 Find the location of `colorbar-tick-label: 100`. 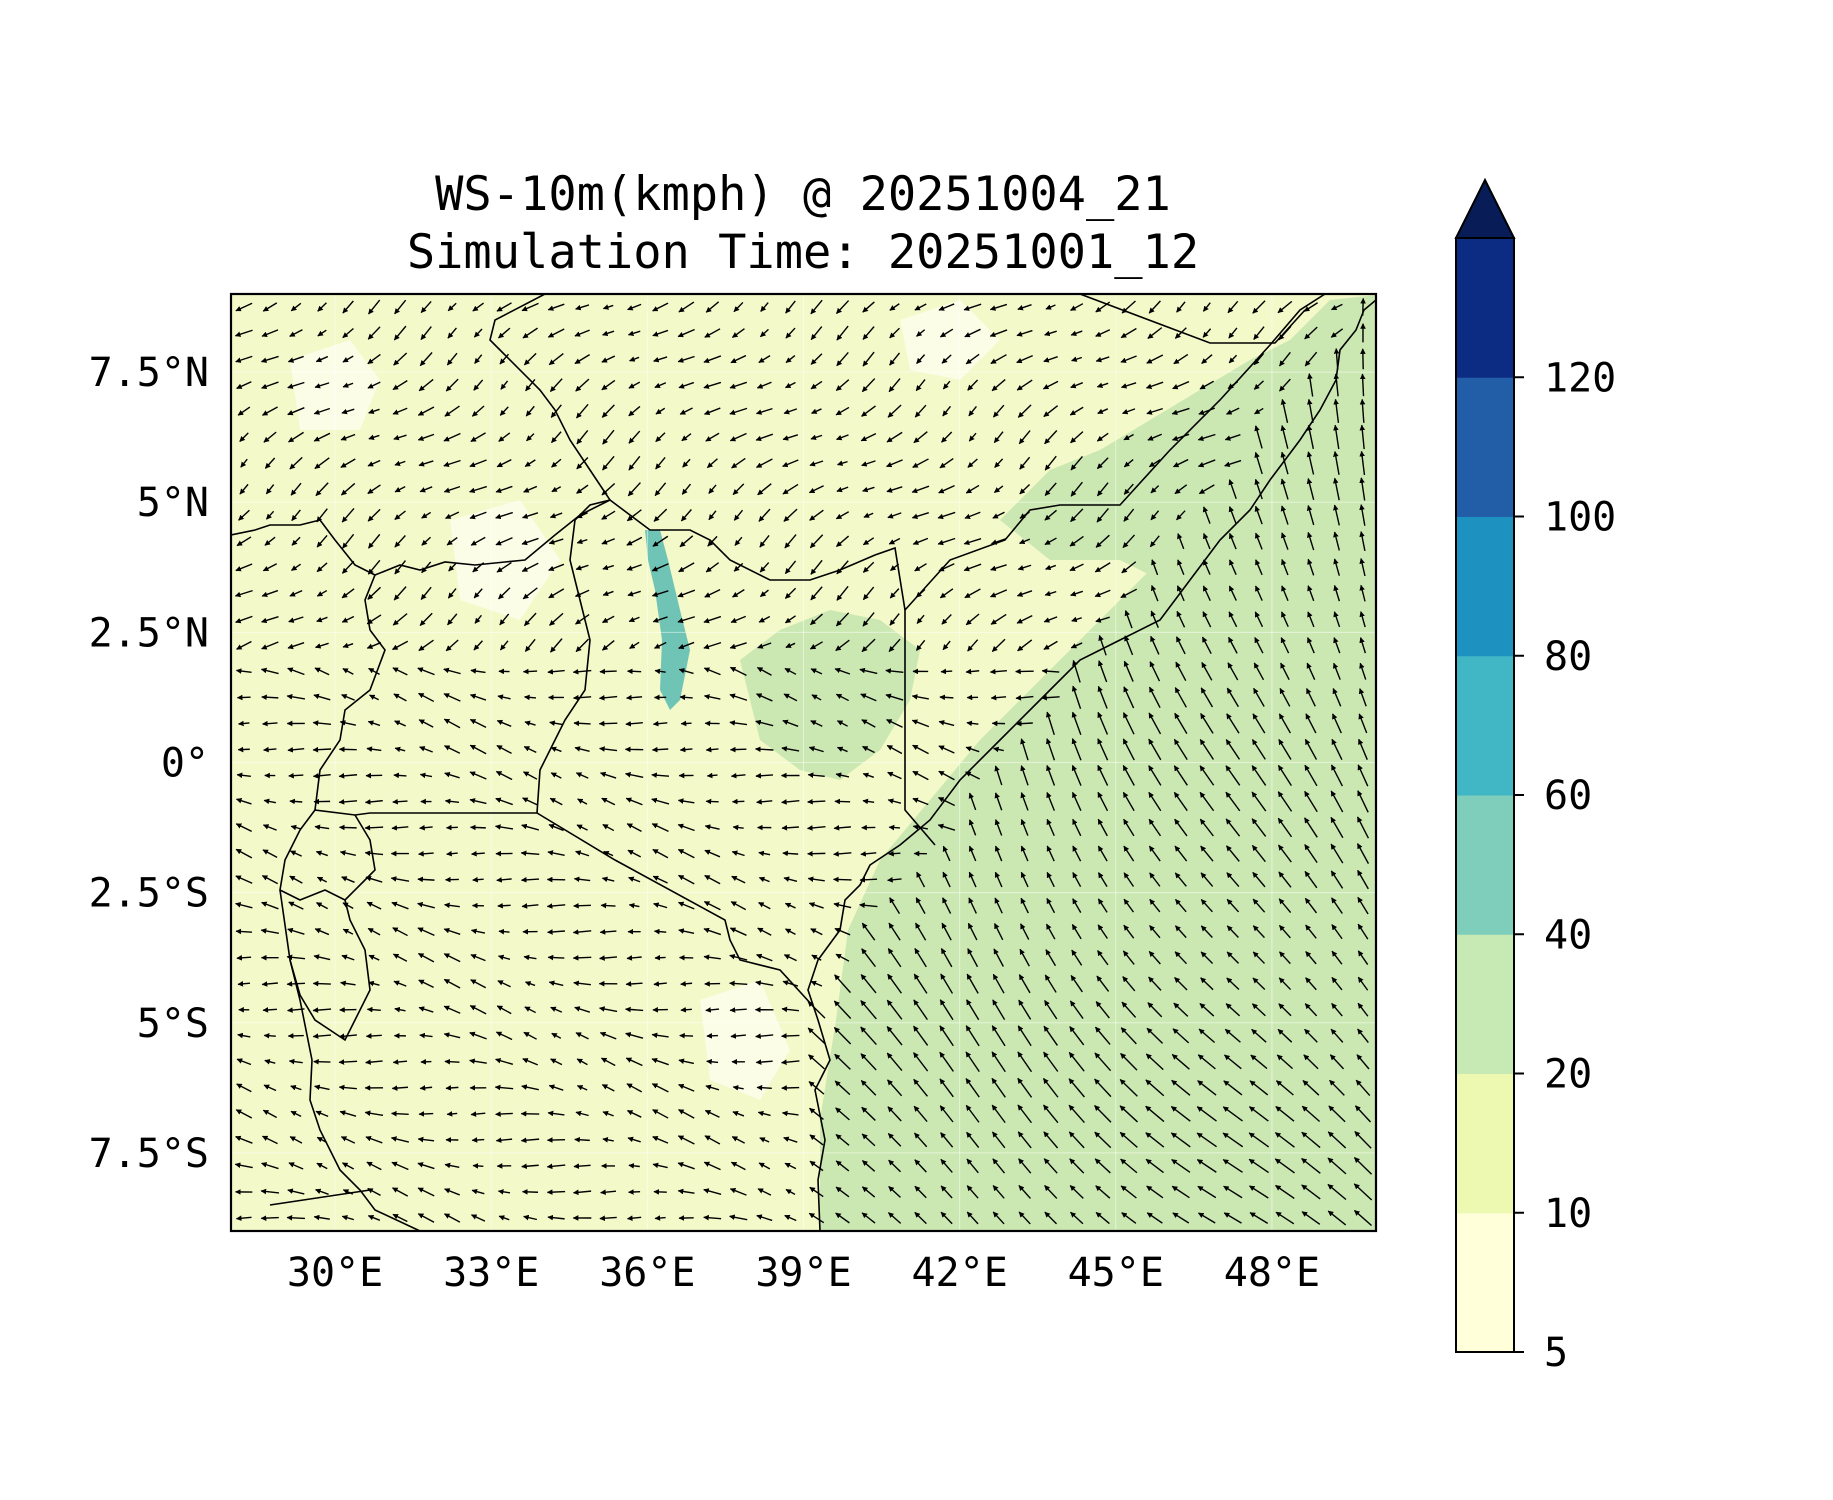

colorbar-tick-label: 100 is located at coordinates (1580, 518).